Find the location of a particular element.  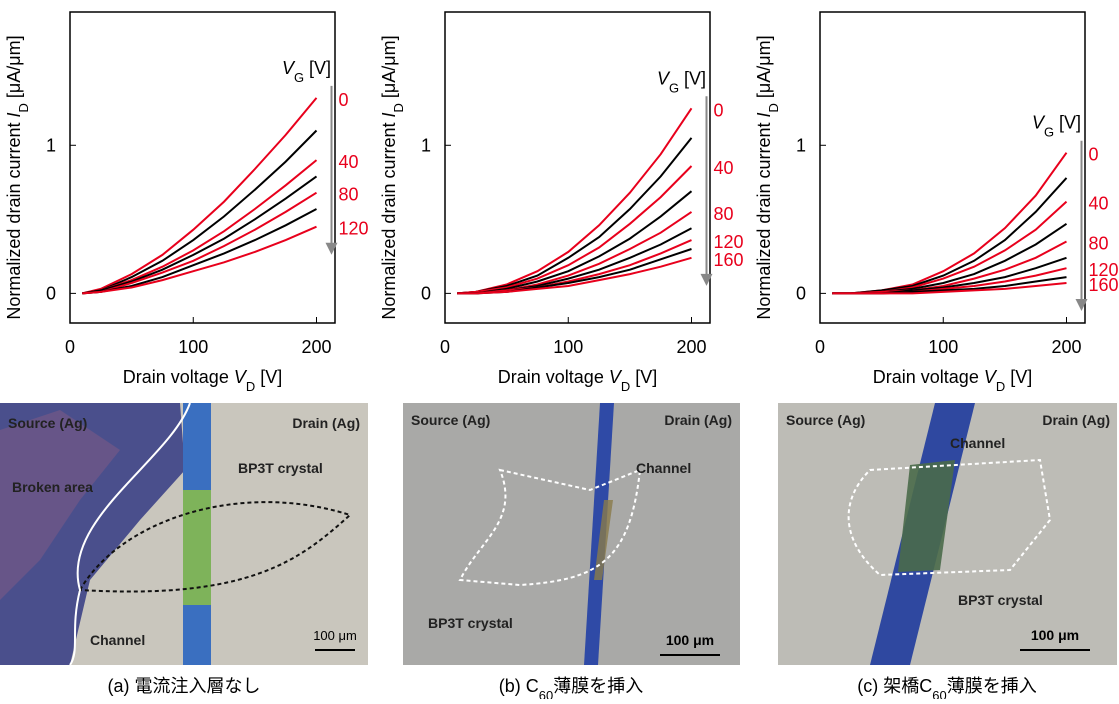

caption: (c) 架橋C60薄膜を挿入 is located at coordinates (946, 687).